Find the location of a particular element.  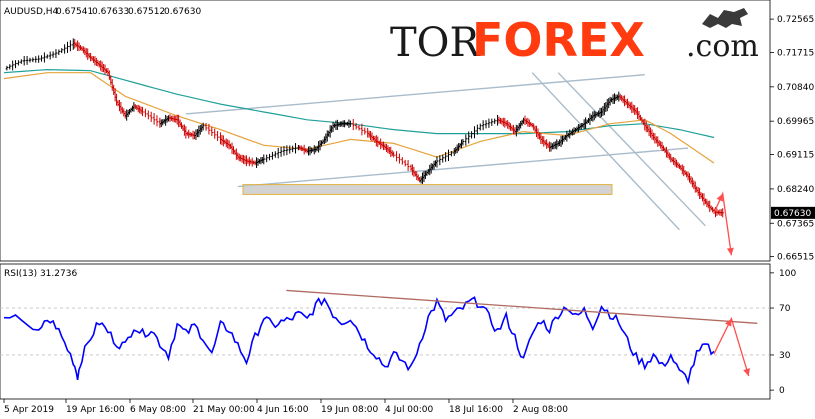

bull-bear-icon is located at coordinates (725, 18).